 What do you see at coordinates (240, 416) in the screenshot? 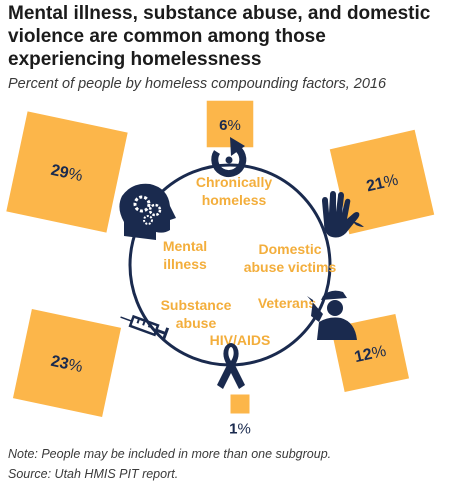
I see `box-hiv-aids: 1%` at bounding box center [240, 416].